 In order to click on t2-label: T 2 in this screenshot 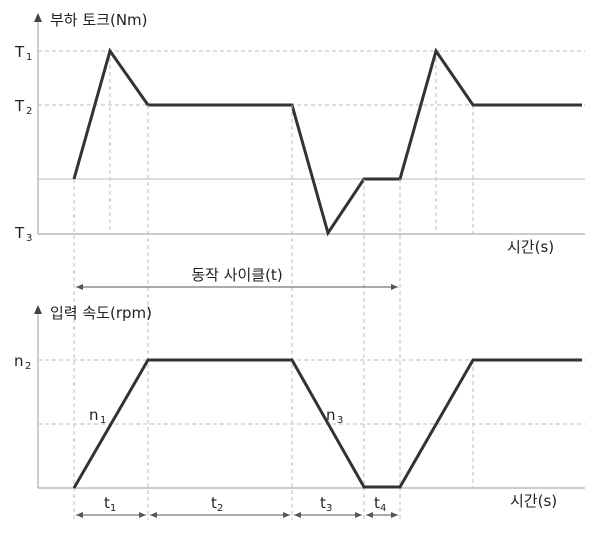, I will do `click(23, 107)`.